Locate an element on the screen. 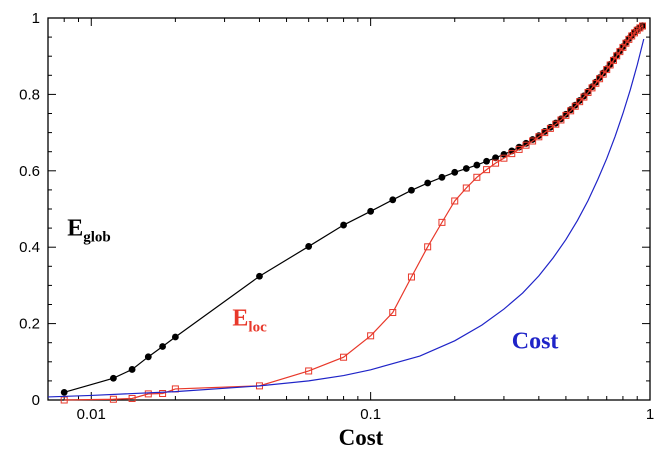 The width and height of the screenshot is (667, 450). y-tick-label: 0.6 is located at coordinates (29, 171).